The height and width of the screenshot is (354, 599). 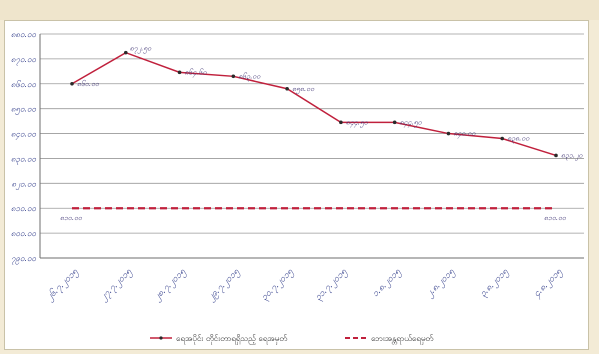 What do you see at coordinates (116, 284) in the screenshot?
I see `x-tick-label: ၂၇.၇.၂၀၁၅` at bounding box center [116, 284].